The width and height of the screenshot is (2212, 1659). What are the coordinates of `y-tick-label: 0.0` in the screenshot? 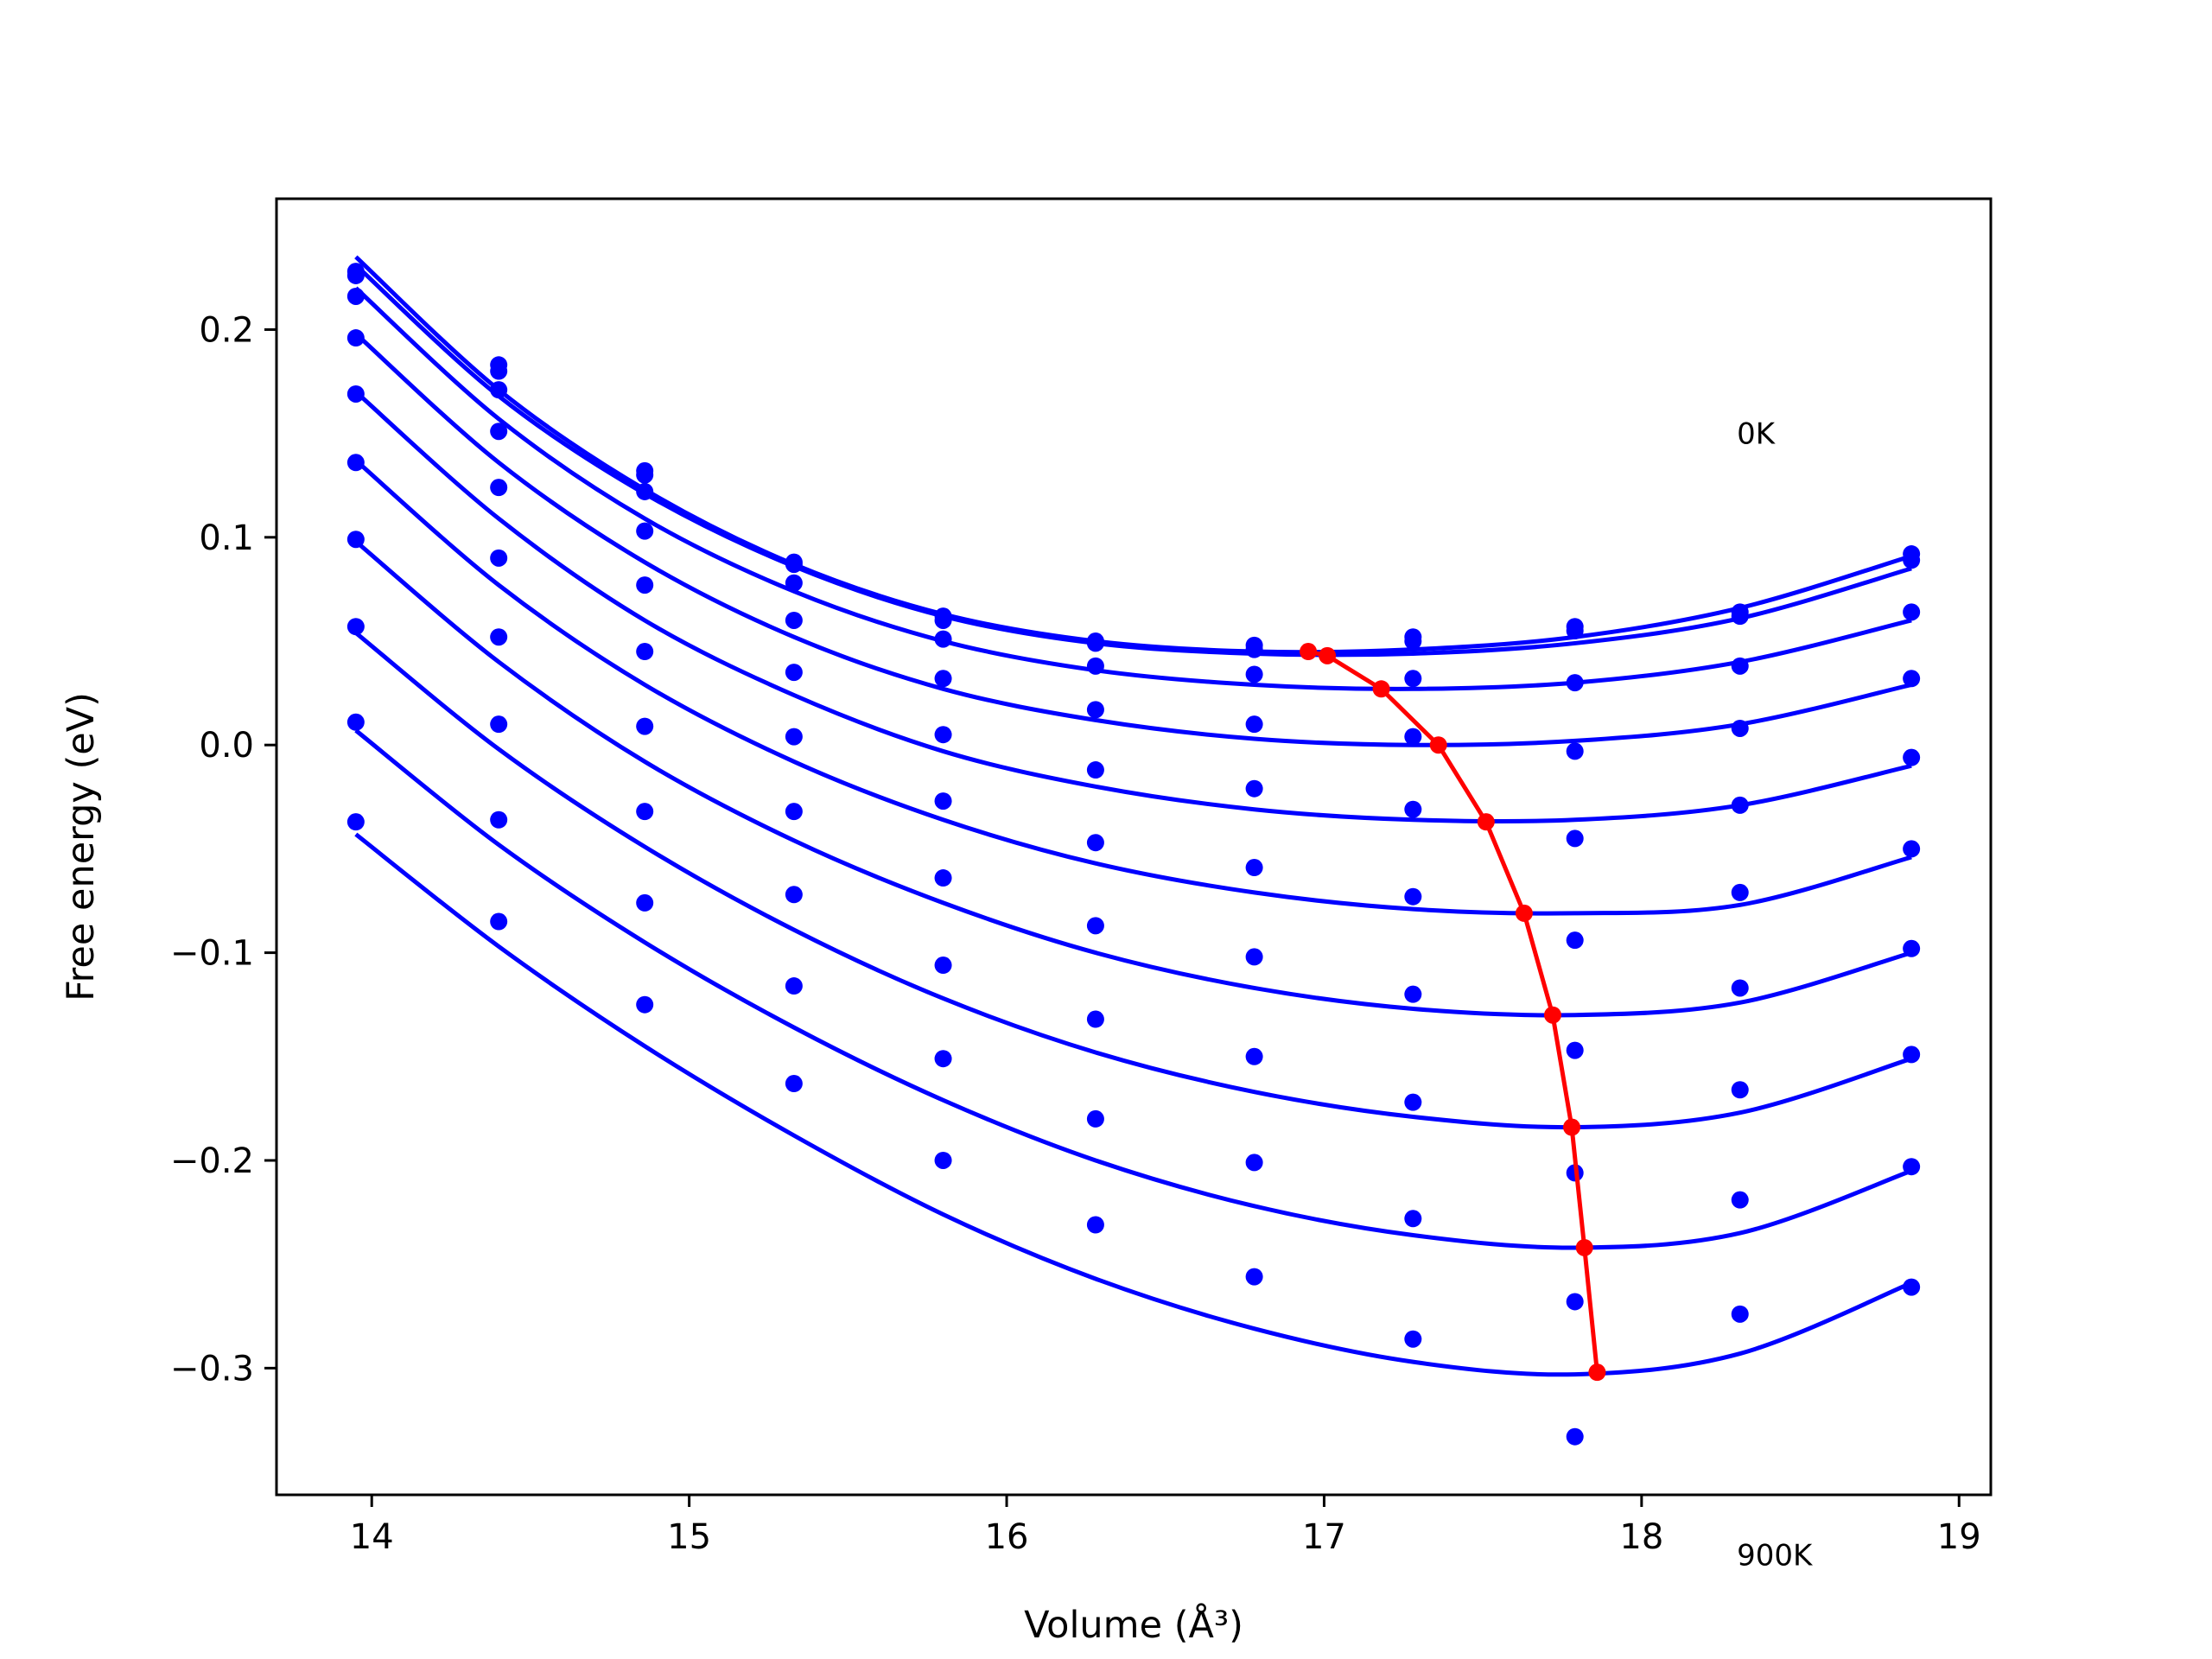 It's located at (226, 746).